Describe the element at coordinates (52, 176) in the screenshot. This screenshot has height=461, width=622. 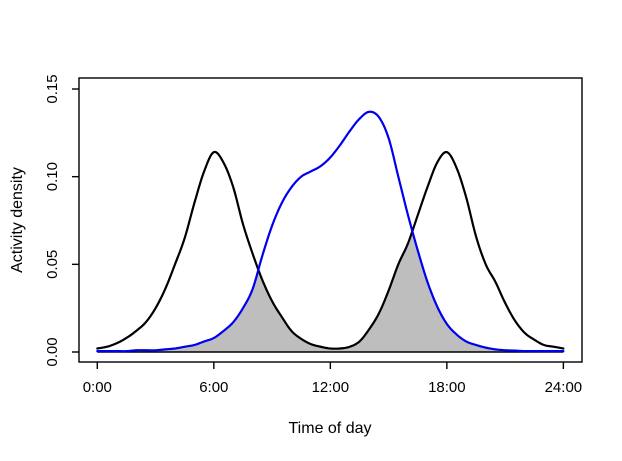
I see `y-tick-label: 0.10` at that location.